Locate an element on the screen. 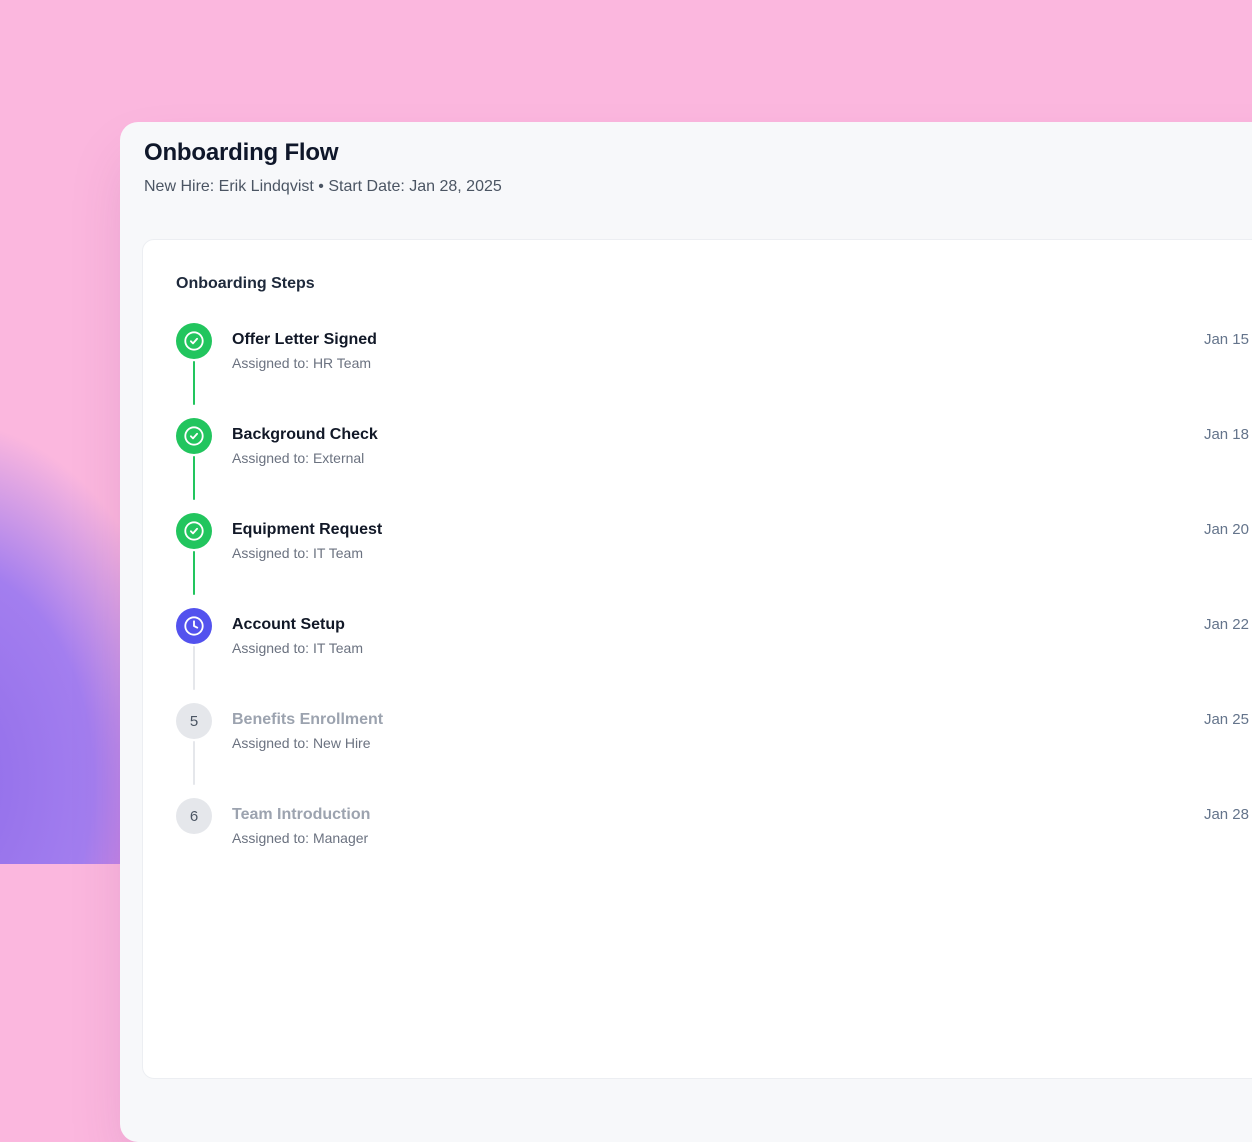 The image size is (1252, 1142). step-marker-column: 5 is located at coordinates (194, 744).